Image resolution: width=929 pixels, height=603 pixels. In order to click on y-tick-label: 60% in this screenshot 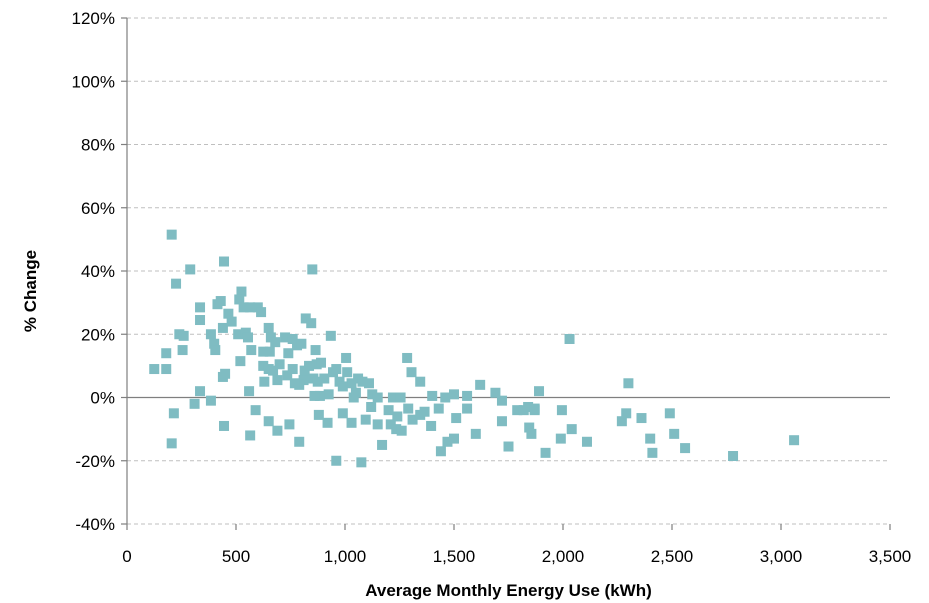, I will do `click(98, 208)`.